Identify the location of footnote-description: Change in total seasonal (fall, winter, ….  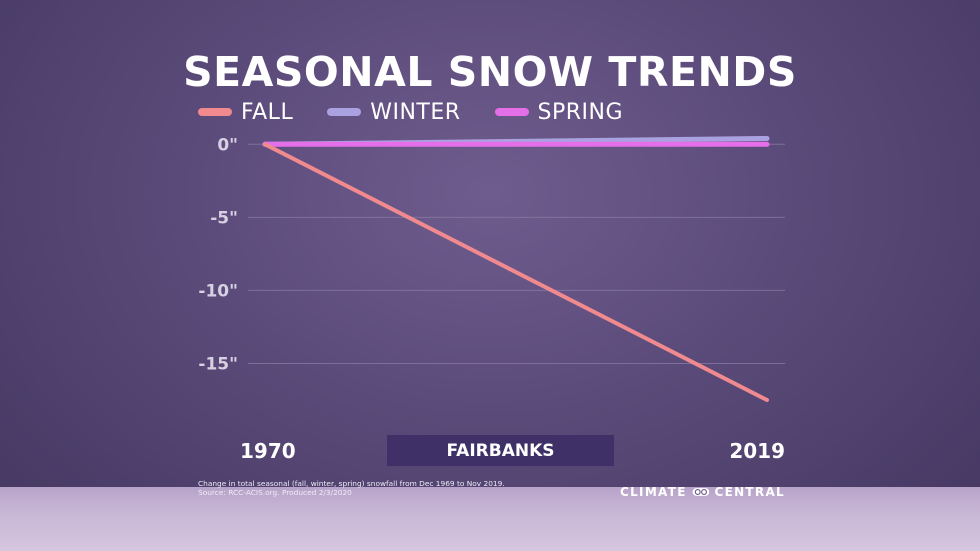
(351, 483).